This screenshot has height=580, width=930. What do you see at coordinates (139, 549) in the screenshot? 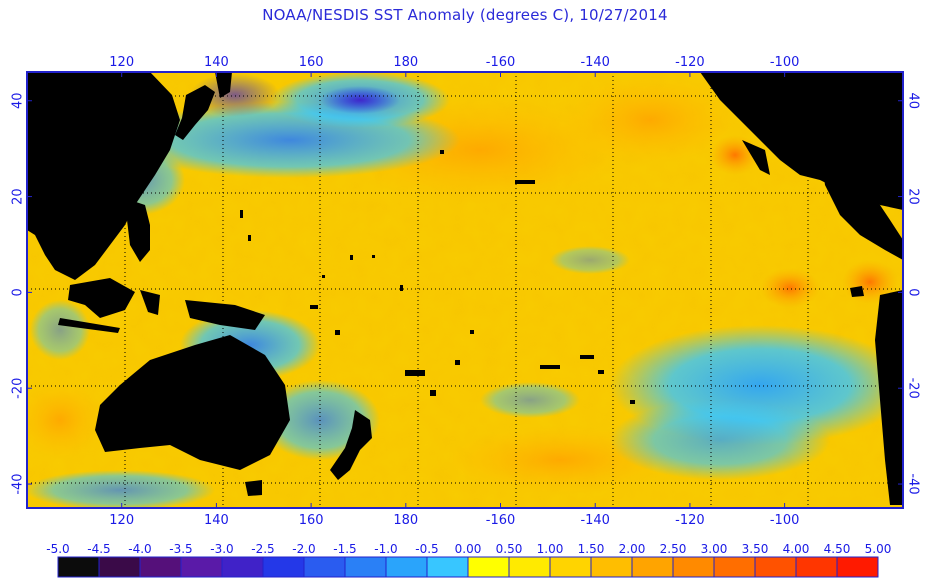
I see `colorbar-label: -4.0` at bounding box center [139, 549].